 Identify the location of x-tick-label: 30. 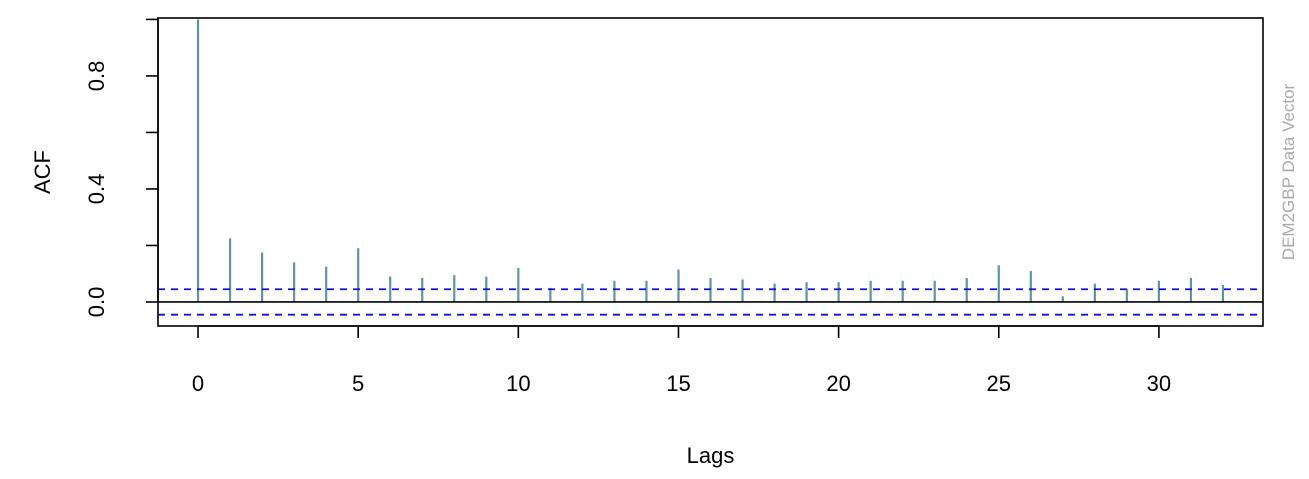
(1159, 383).